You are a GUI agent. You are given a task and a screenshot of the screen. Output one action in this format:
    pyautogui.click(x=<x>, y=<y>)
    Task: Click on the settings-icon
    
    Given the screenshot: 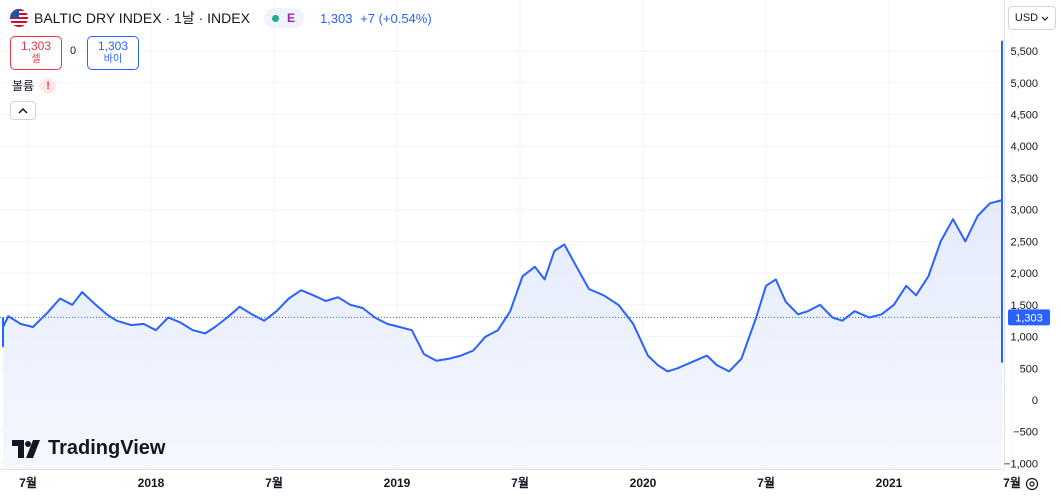 What is the action you would take?
    pyautogui.click(x=1032, y=484)
    